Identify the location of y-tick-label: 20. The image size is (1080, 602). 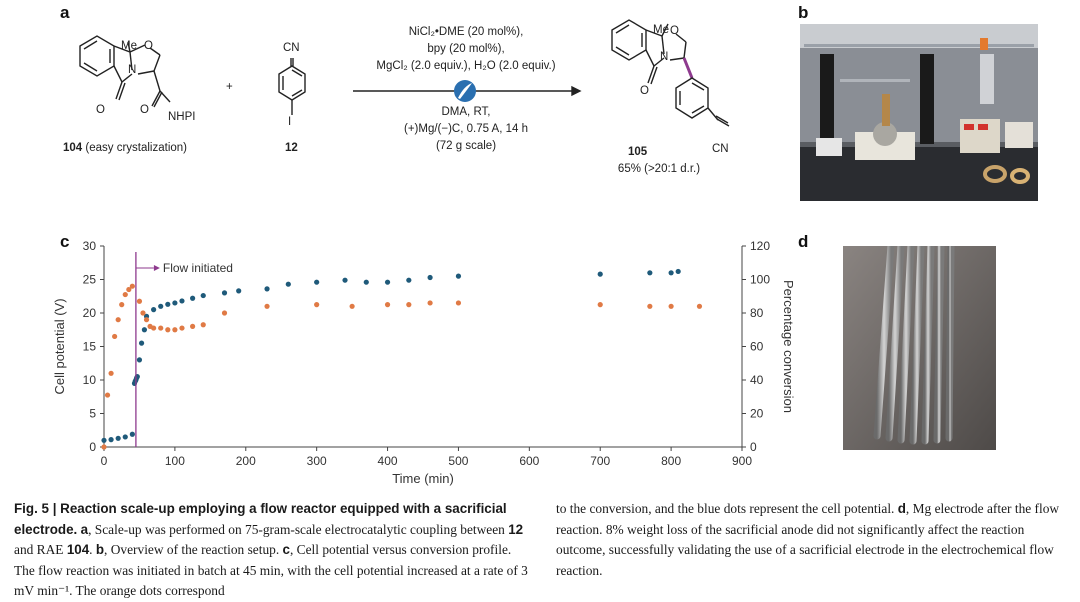
(90, 313).